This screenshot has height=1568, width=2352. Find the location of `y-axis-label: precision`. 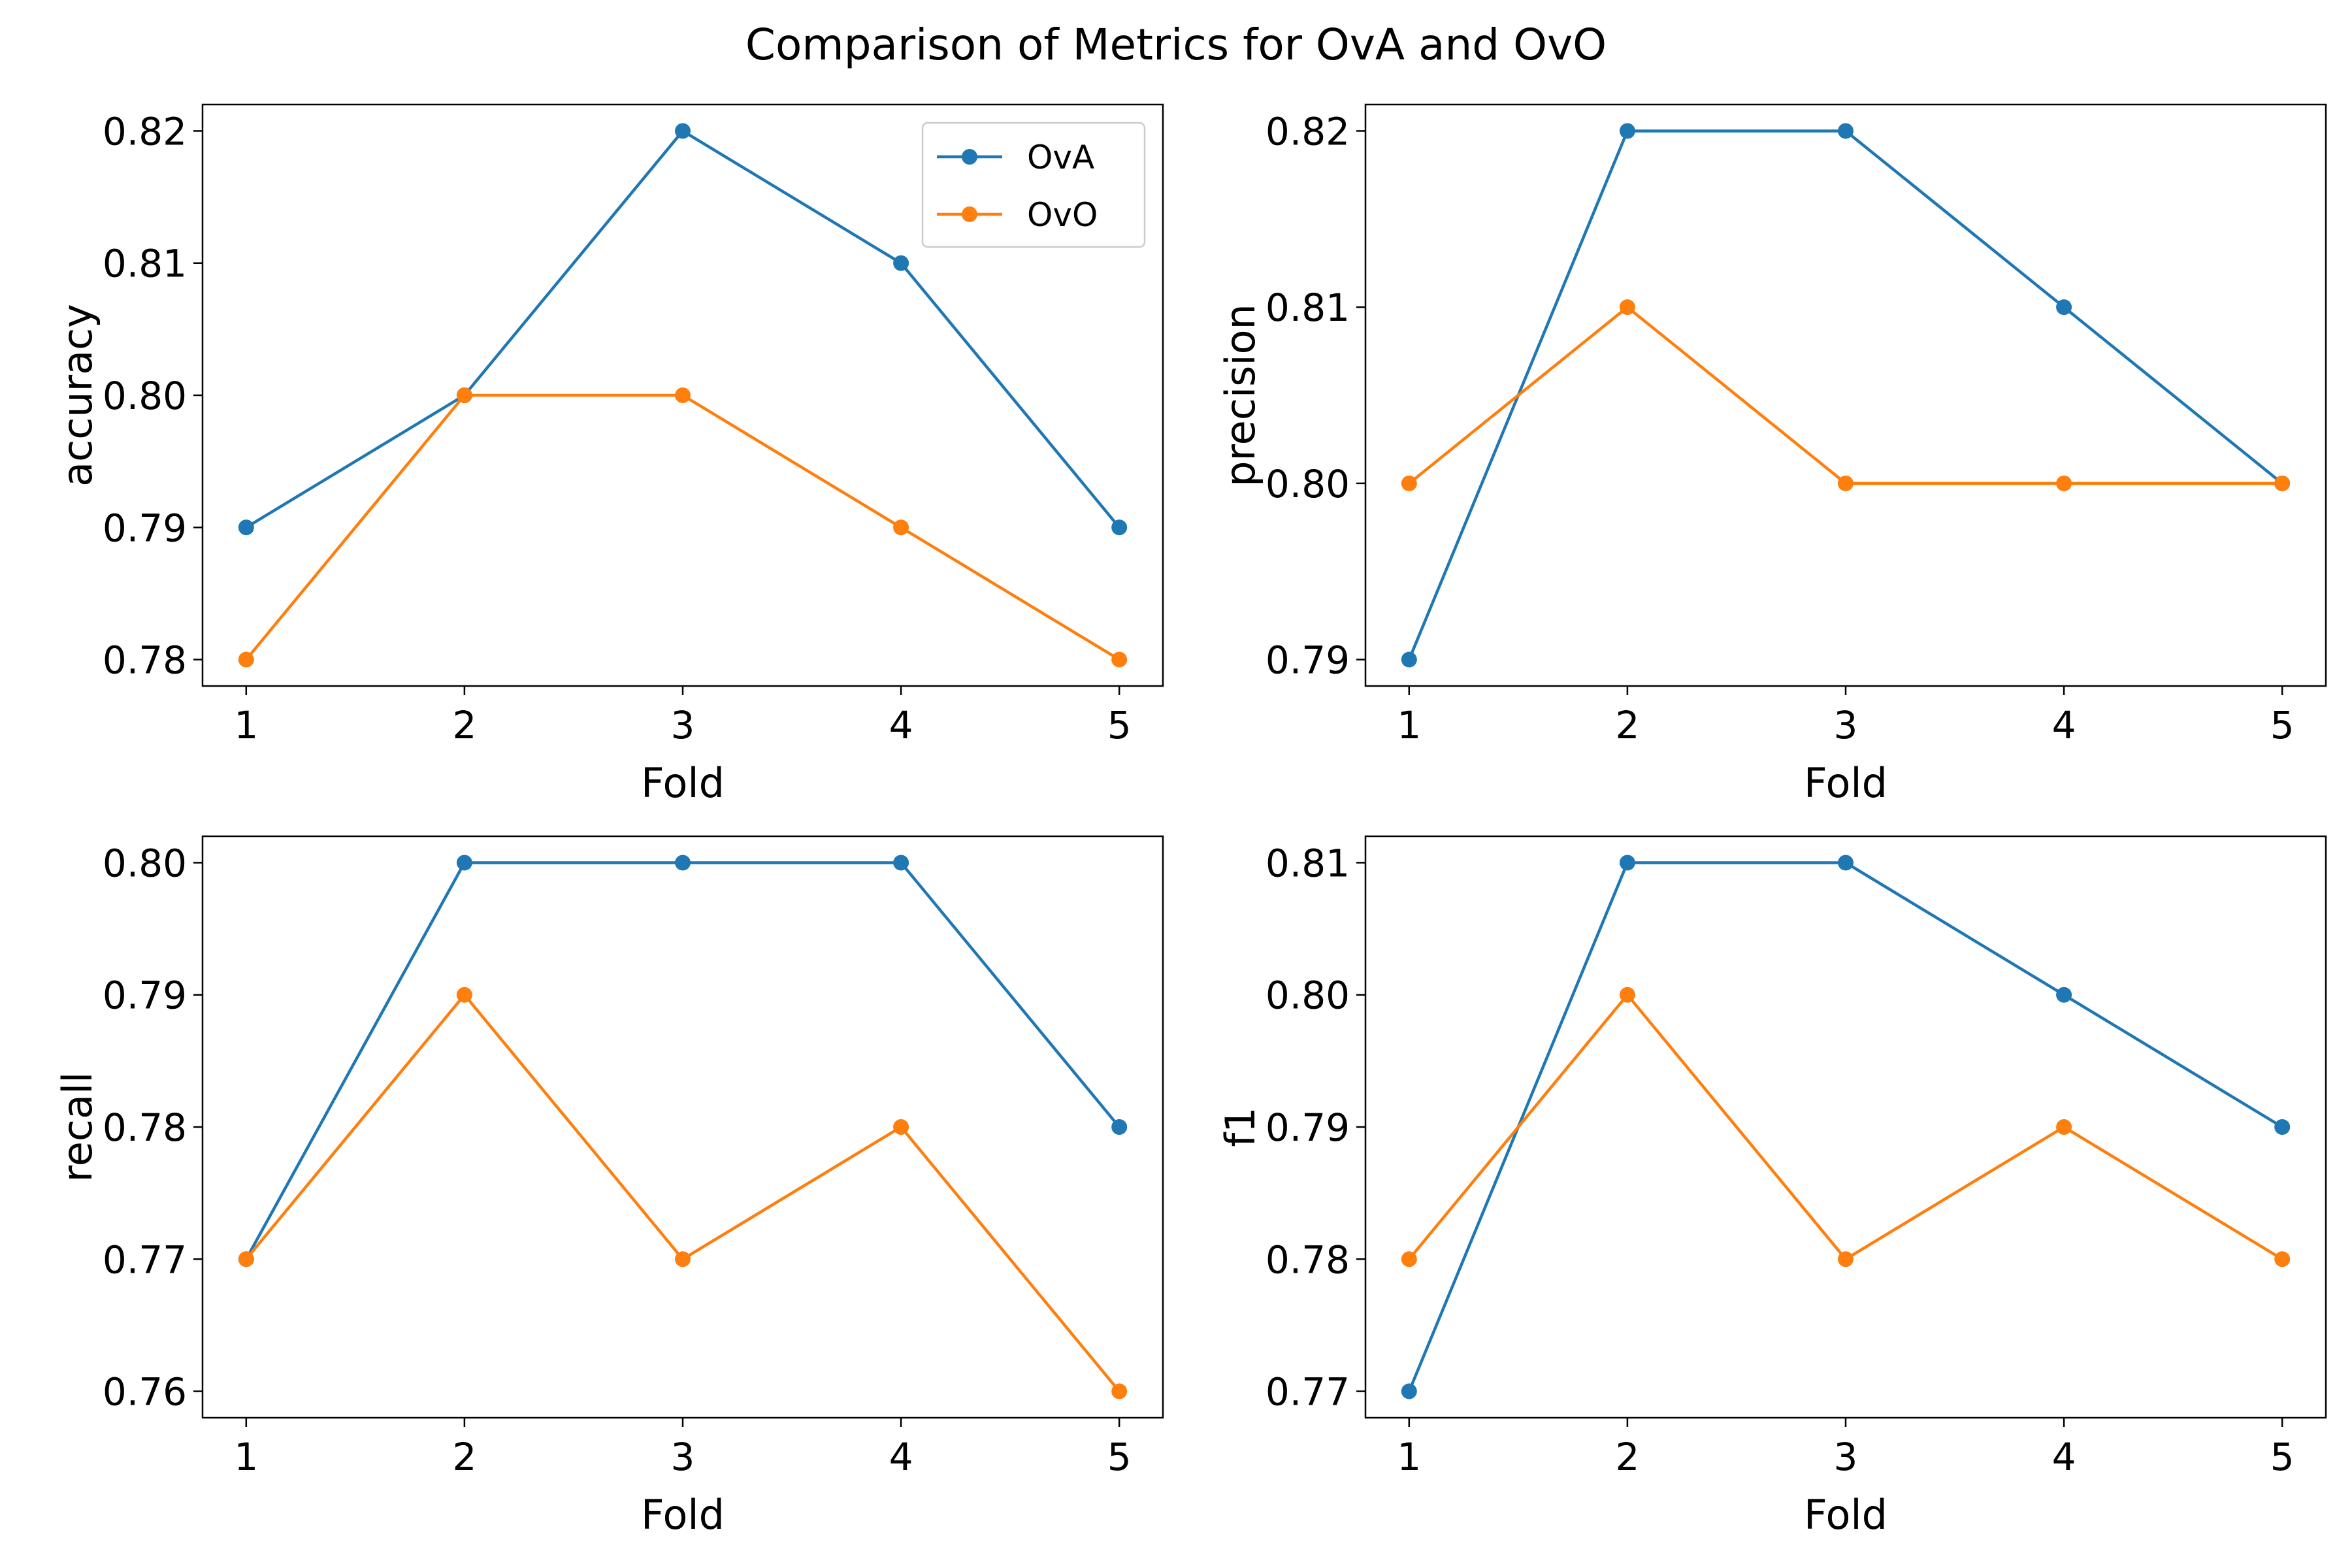

y-axis-label: precision is located at coordinates (1240, 395).